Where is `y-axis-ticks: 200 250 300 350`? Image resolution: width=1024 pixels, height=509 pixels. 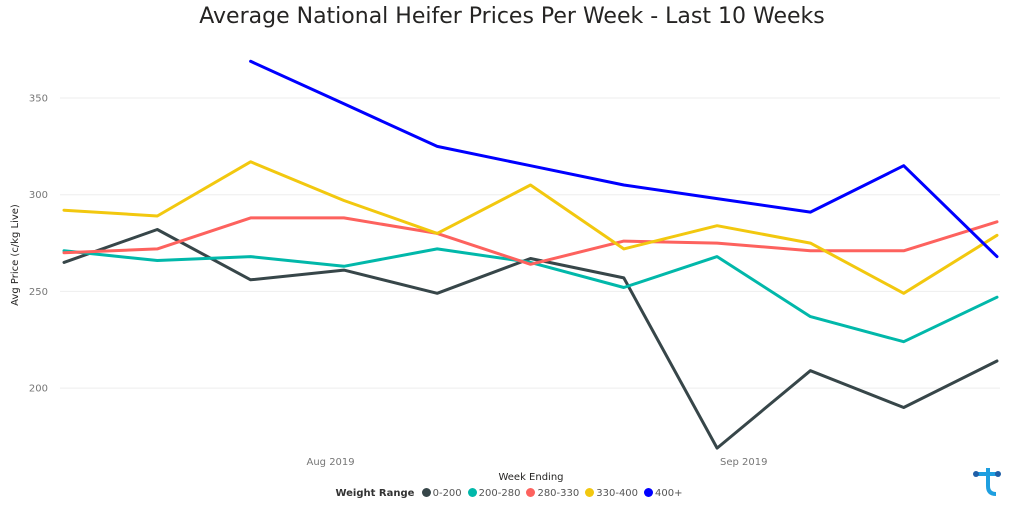
y-axis-ticks: 200 250 300 350 is located at coordinates (38, 244).